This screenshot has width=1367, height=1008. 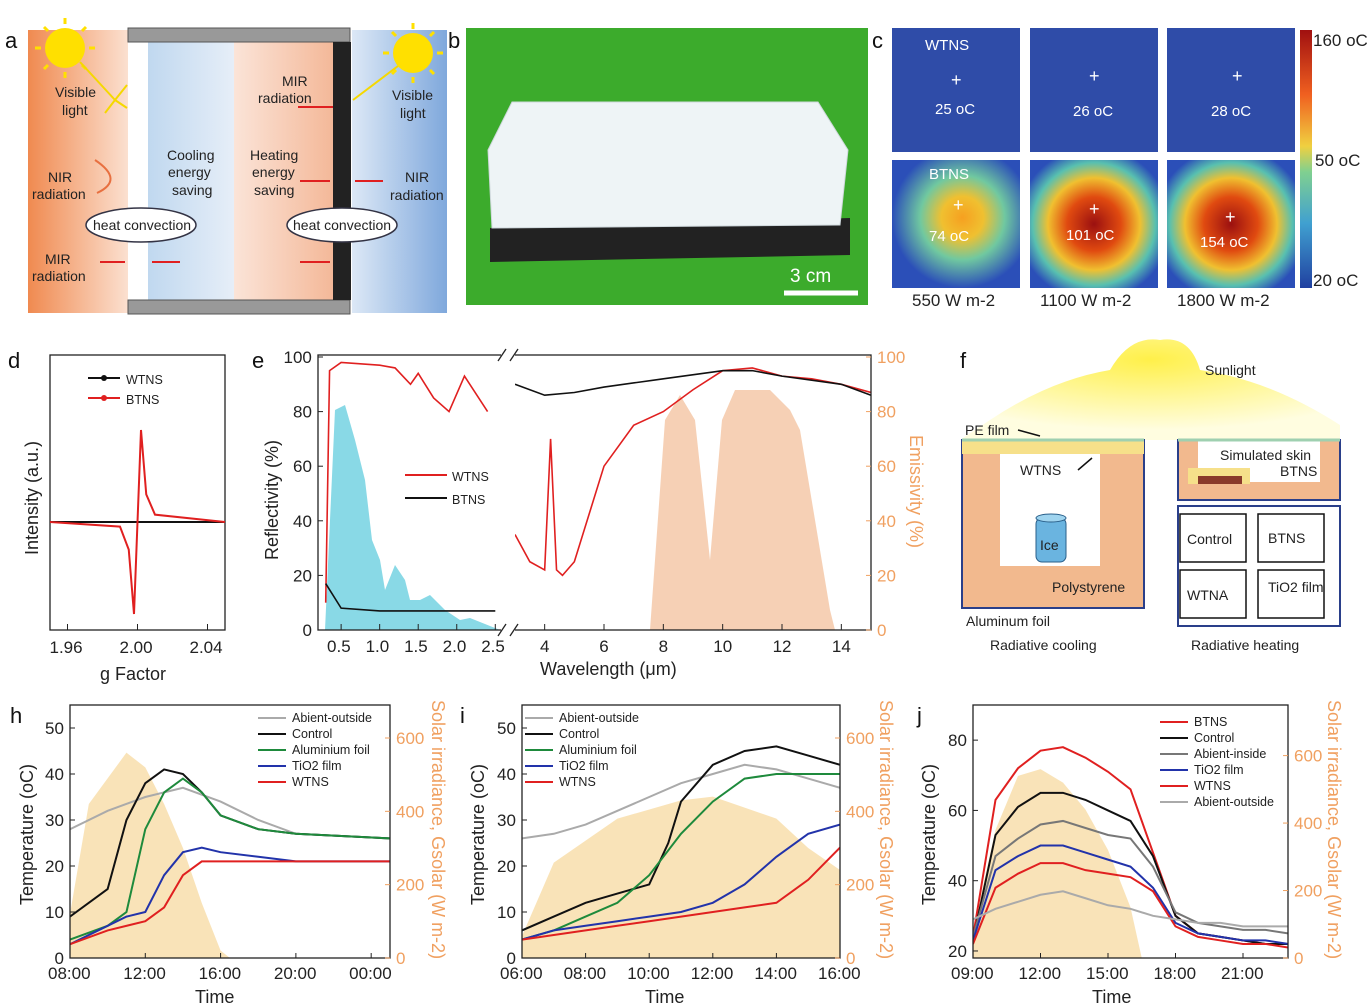 What do you see at coordinates (1043, 645) in the screenshot?
I see `radiative-cooling-label: Radiative cooling` at bounding box center [1043, 645].